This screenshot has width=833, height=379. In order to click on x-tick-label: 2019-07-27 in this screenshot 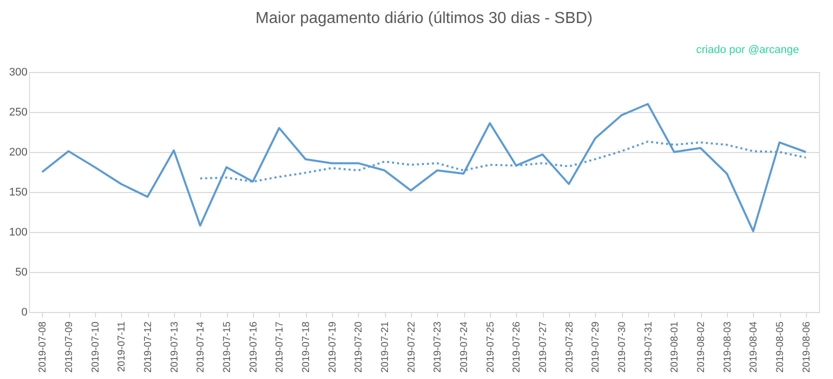, I will do `click(543, 347)`.